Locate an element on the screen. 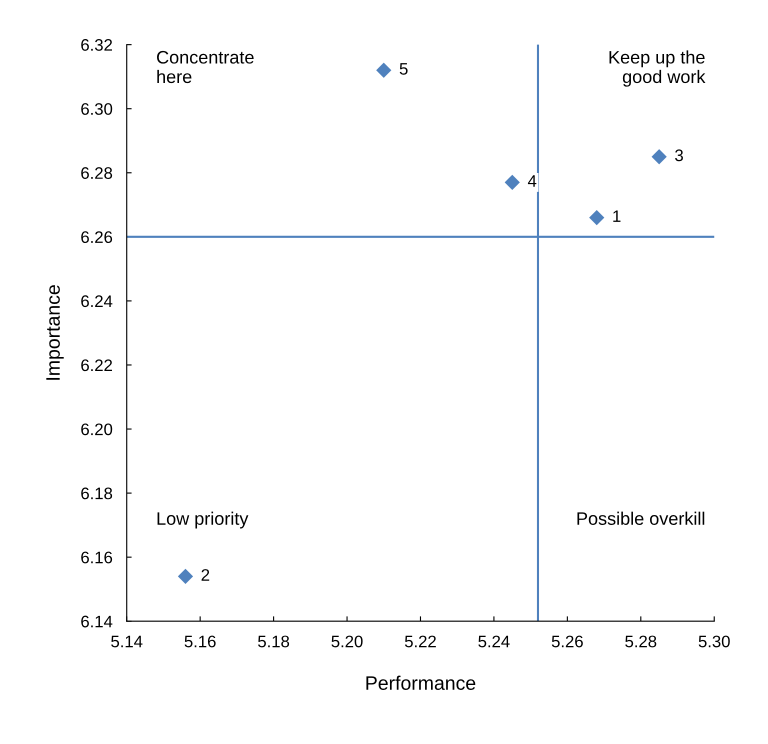  y-tick-label: 6.22 is located at coordinates (96, 365).